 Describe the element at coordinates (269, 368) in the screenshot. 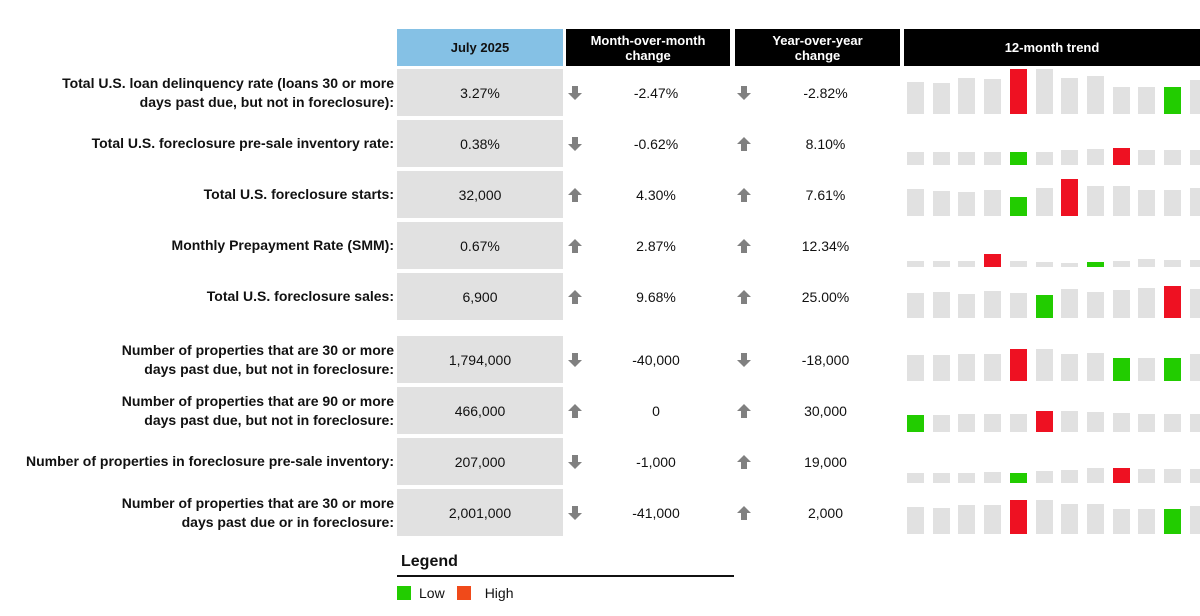

I see `row-label-line2: days past due, but not in foreclosure:` at that location.